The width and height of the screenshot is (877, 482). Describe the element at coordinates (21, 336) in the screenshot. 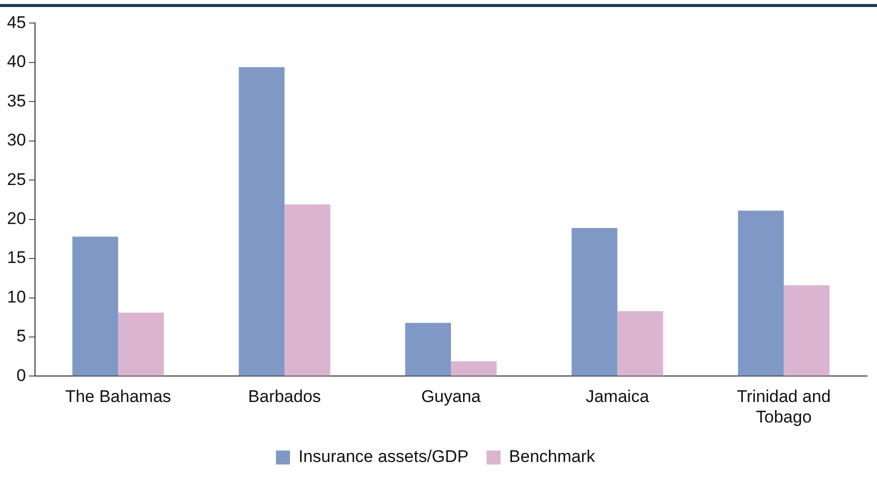

I see `y-tick-label: 5` at that location.